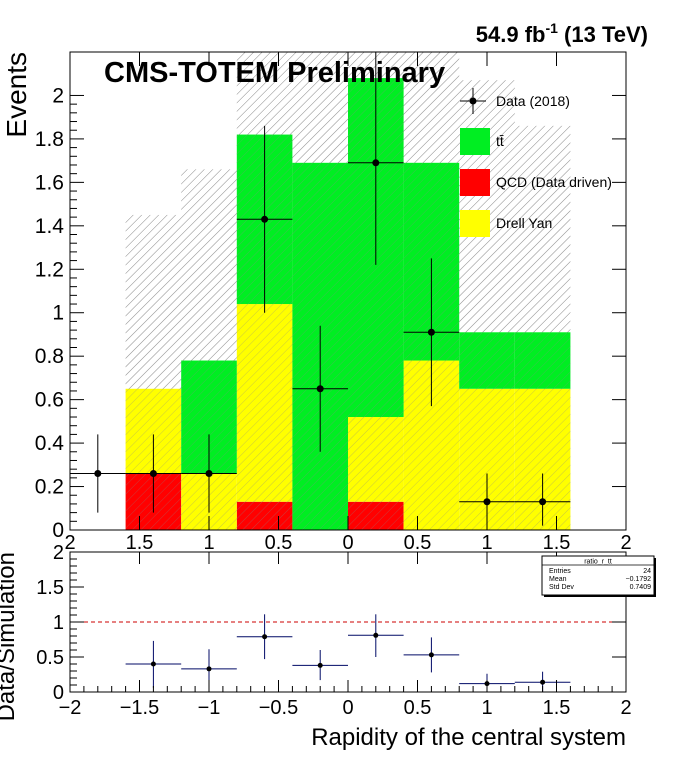 The image size is (696, 772). What do you see at coordinates (50, 226) in the screenshot?
I see `y-tick-label: 1.4` at bounding box center [50, 226].